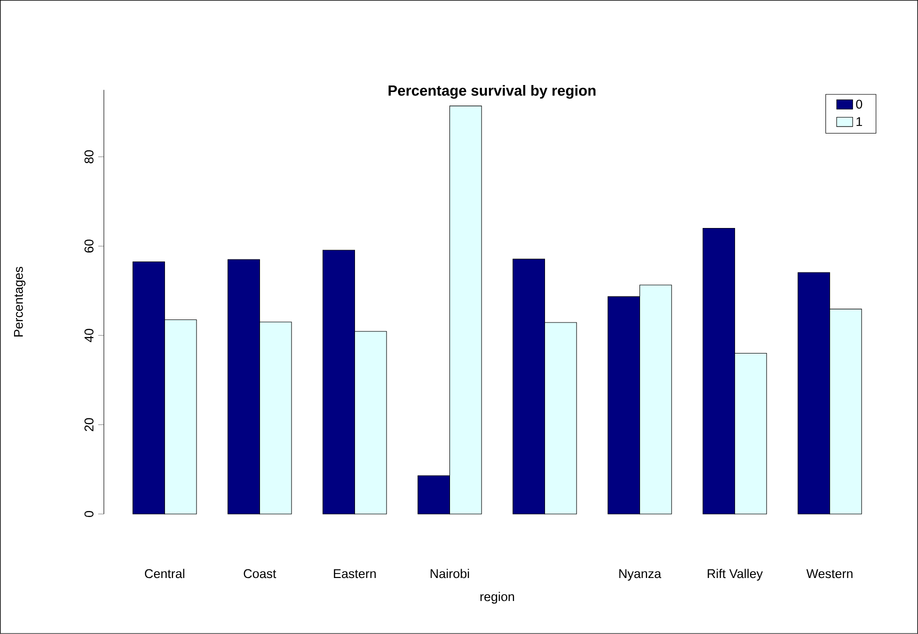  Describe the element at coordinates (89, 335) in the screenshot. I see `y-tick-label: 40` at that location.